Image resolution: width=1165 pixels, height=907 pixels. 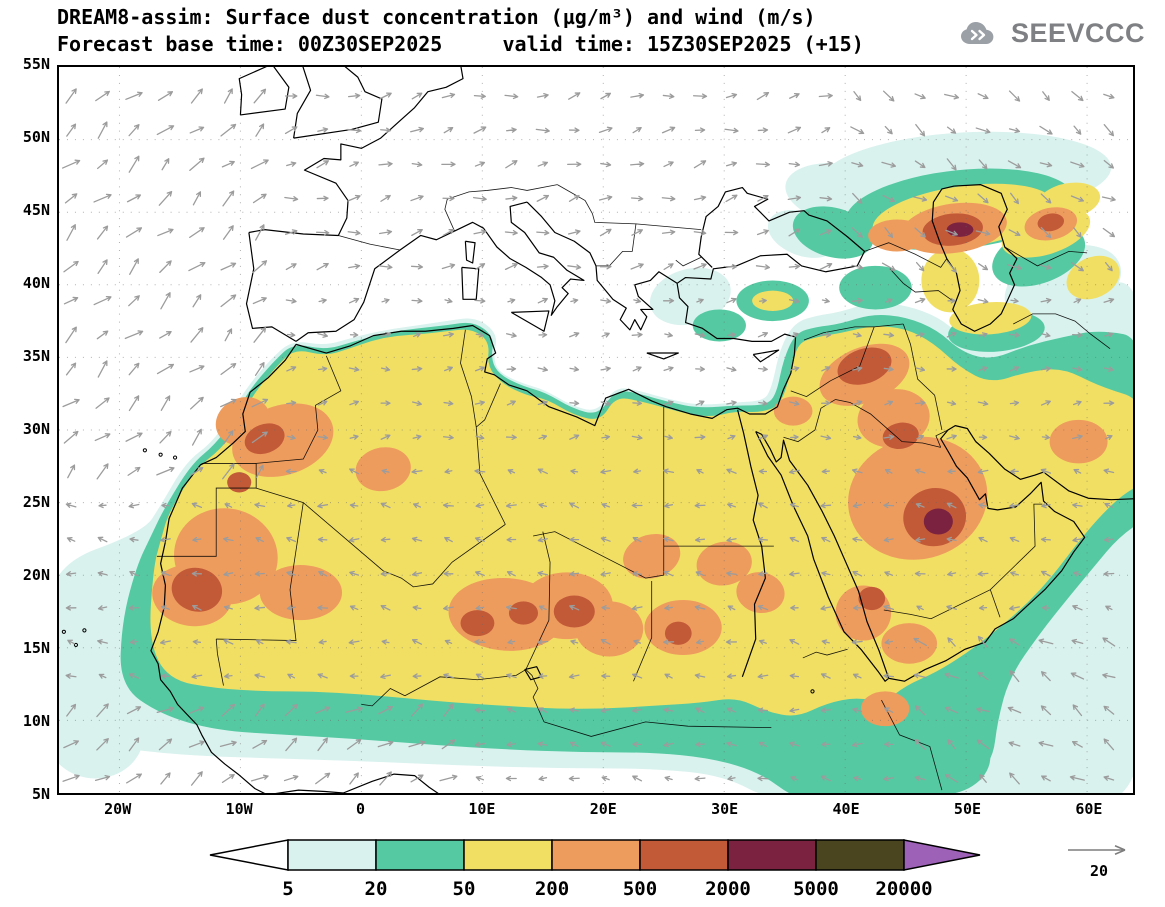 I want to click on lat-tick-label: 40N, so click(x=36, y=283).